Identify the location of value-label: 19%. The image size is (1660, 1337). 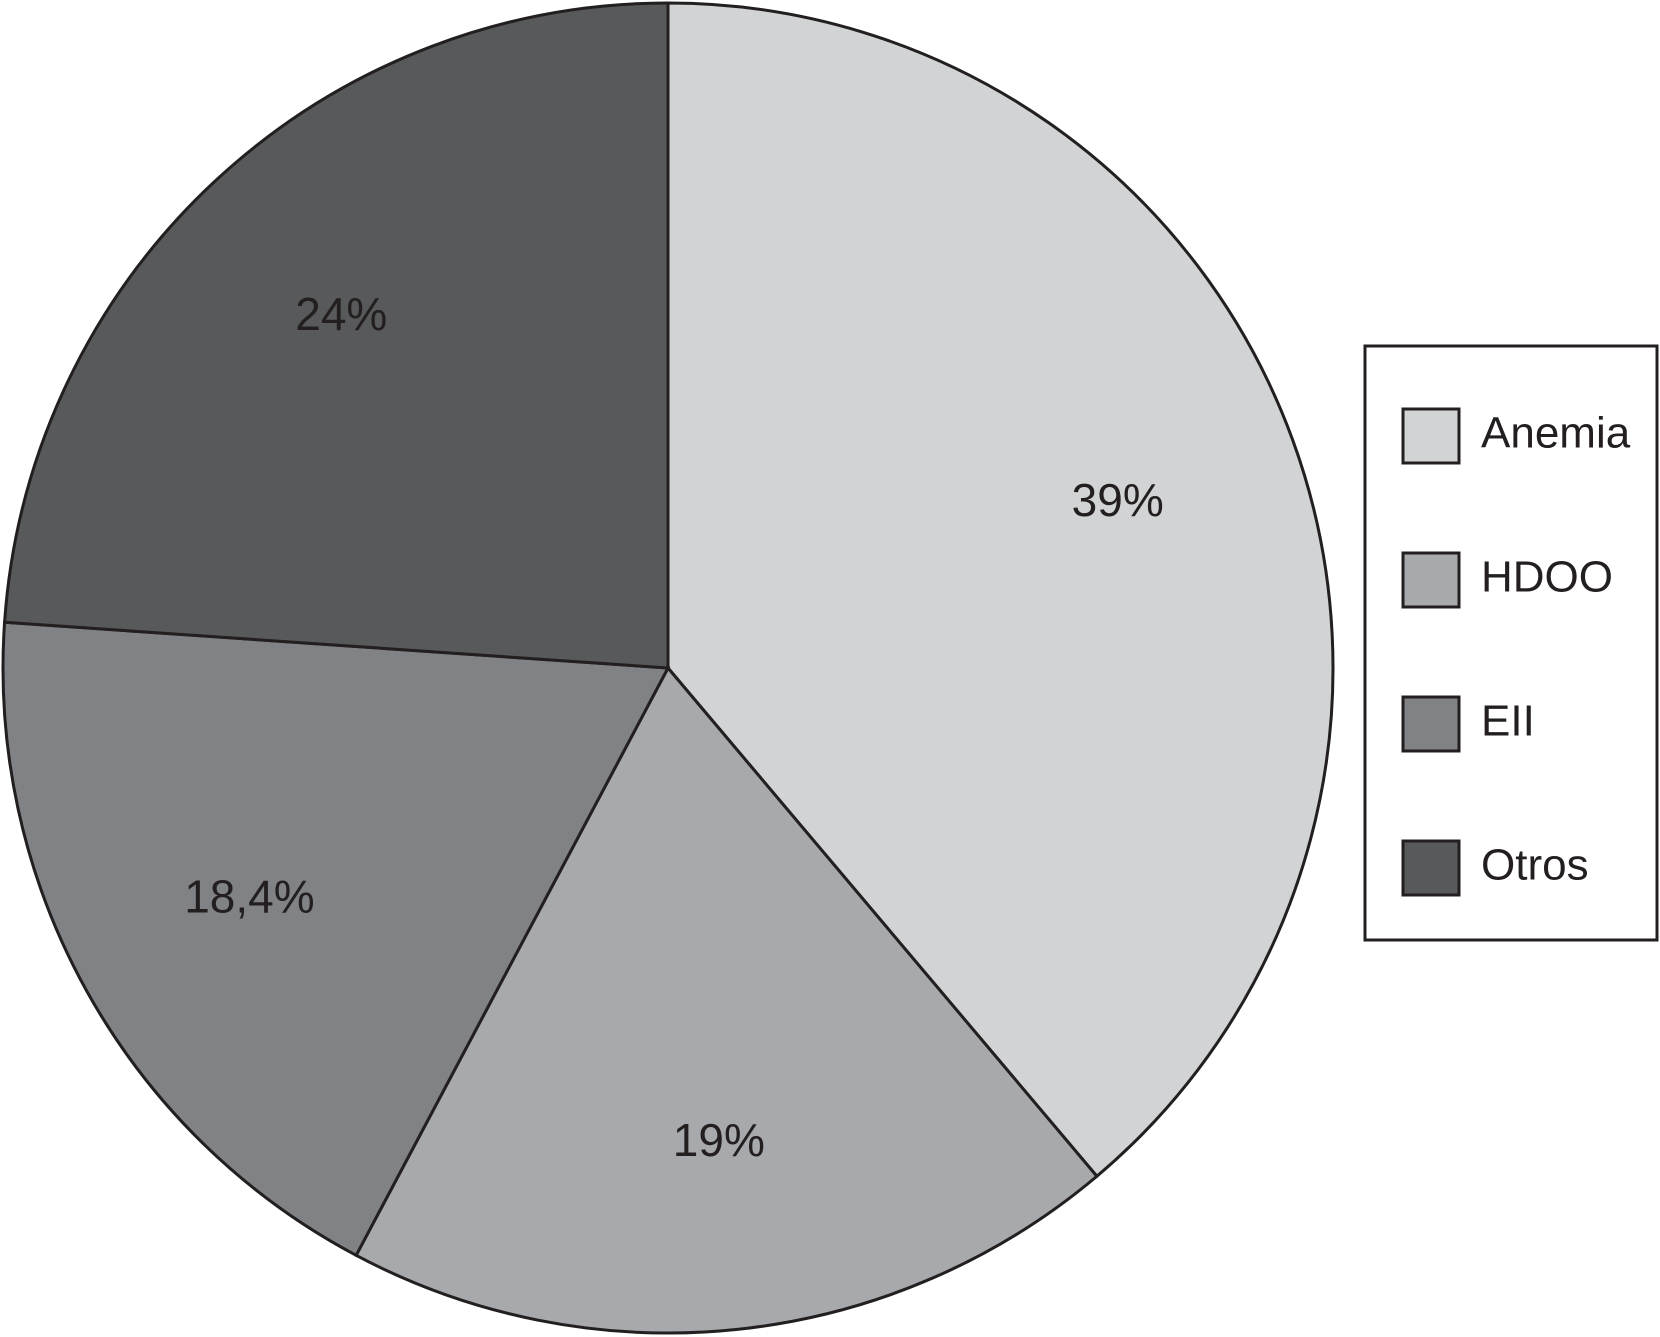
(719, 1140).